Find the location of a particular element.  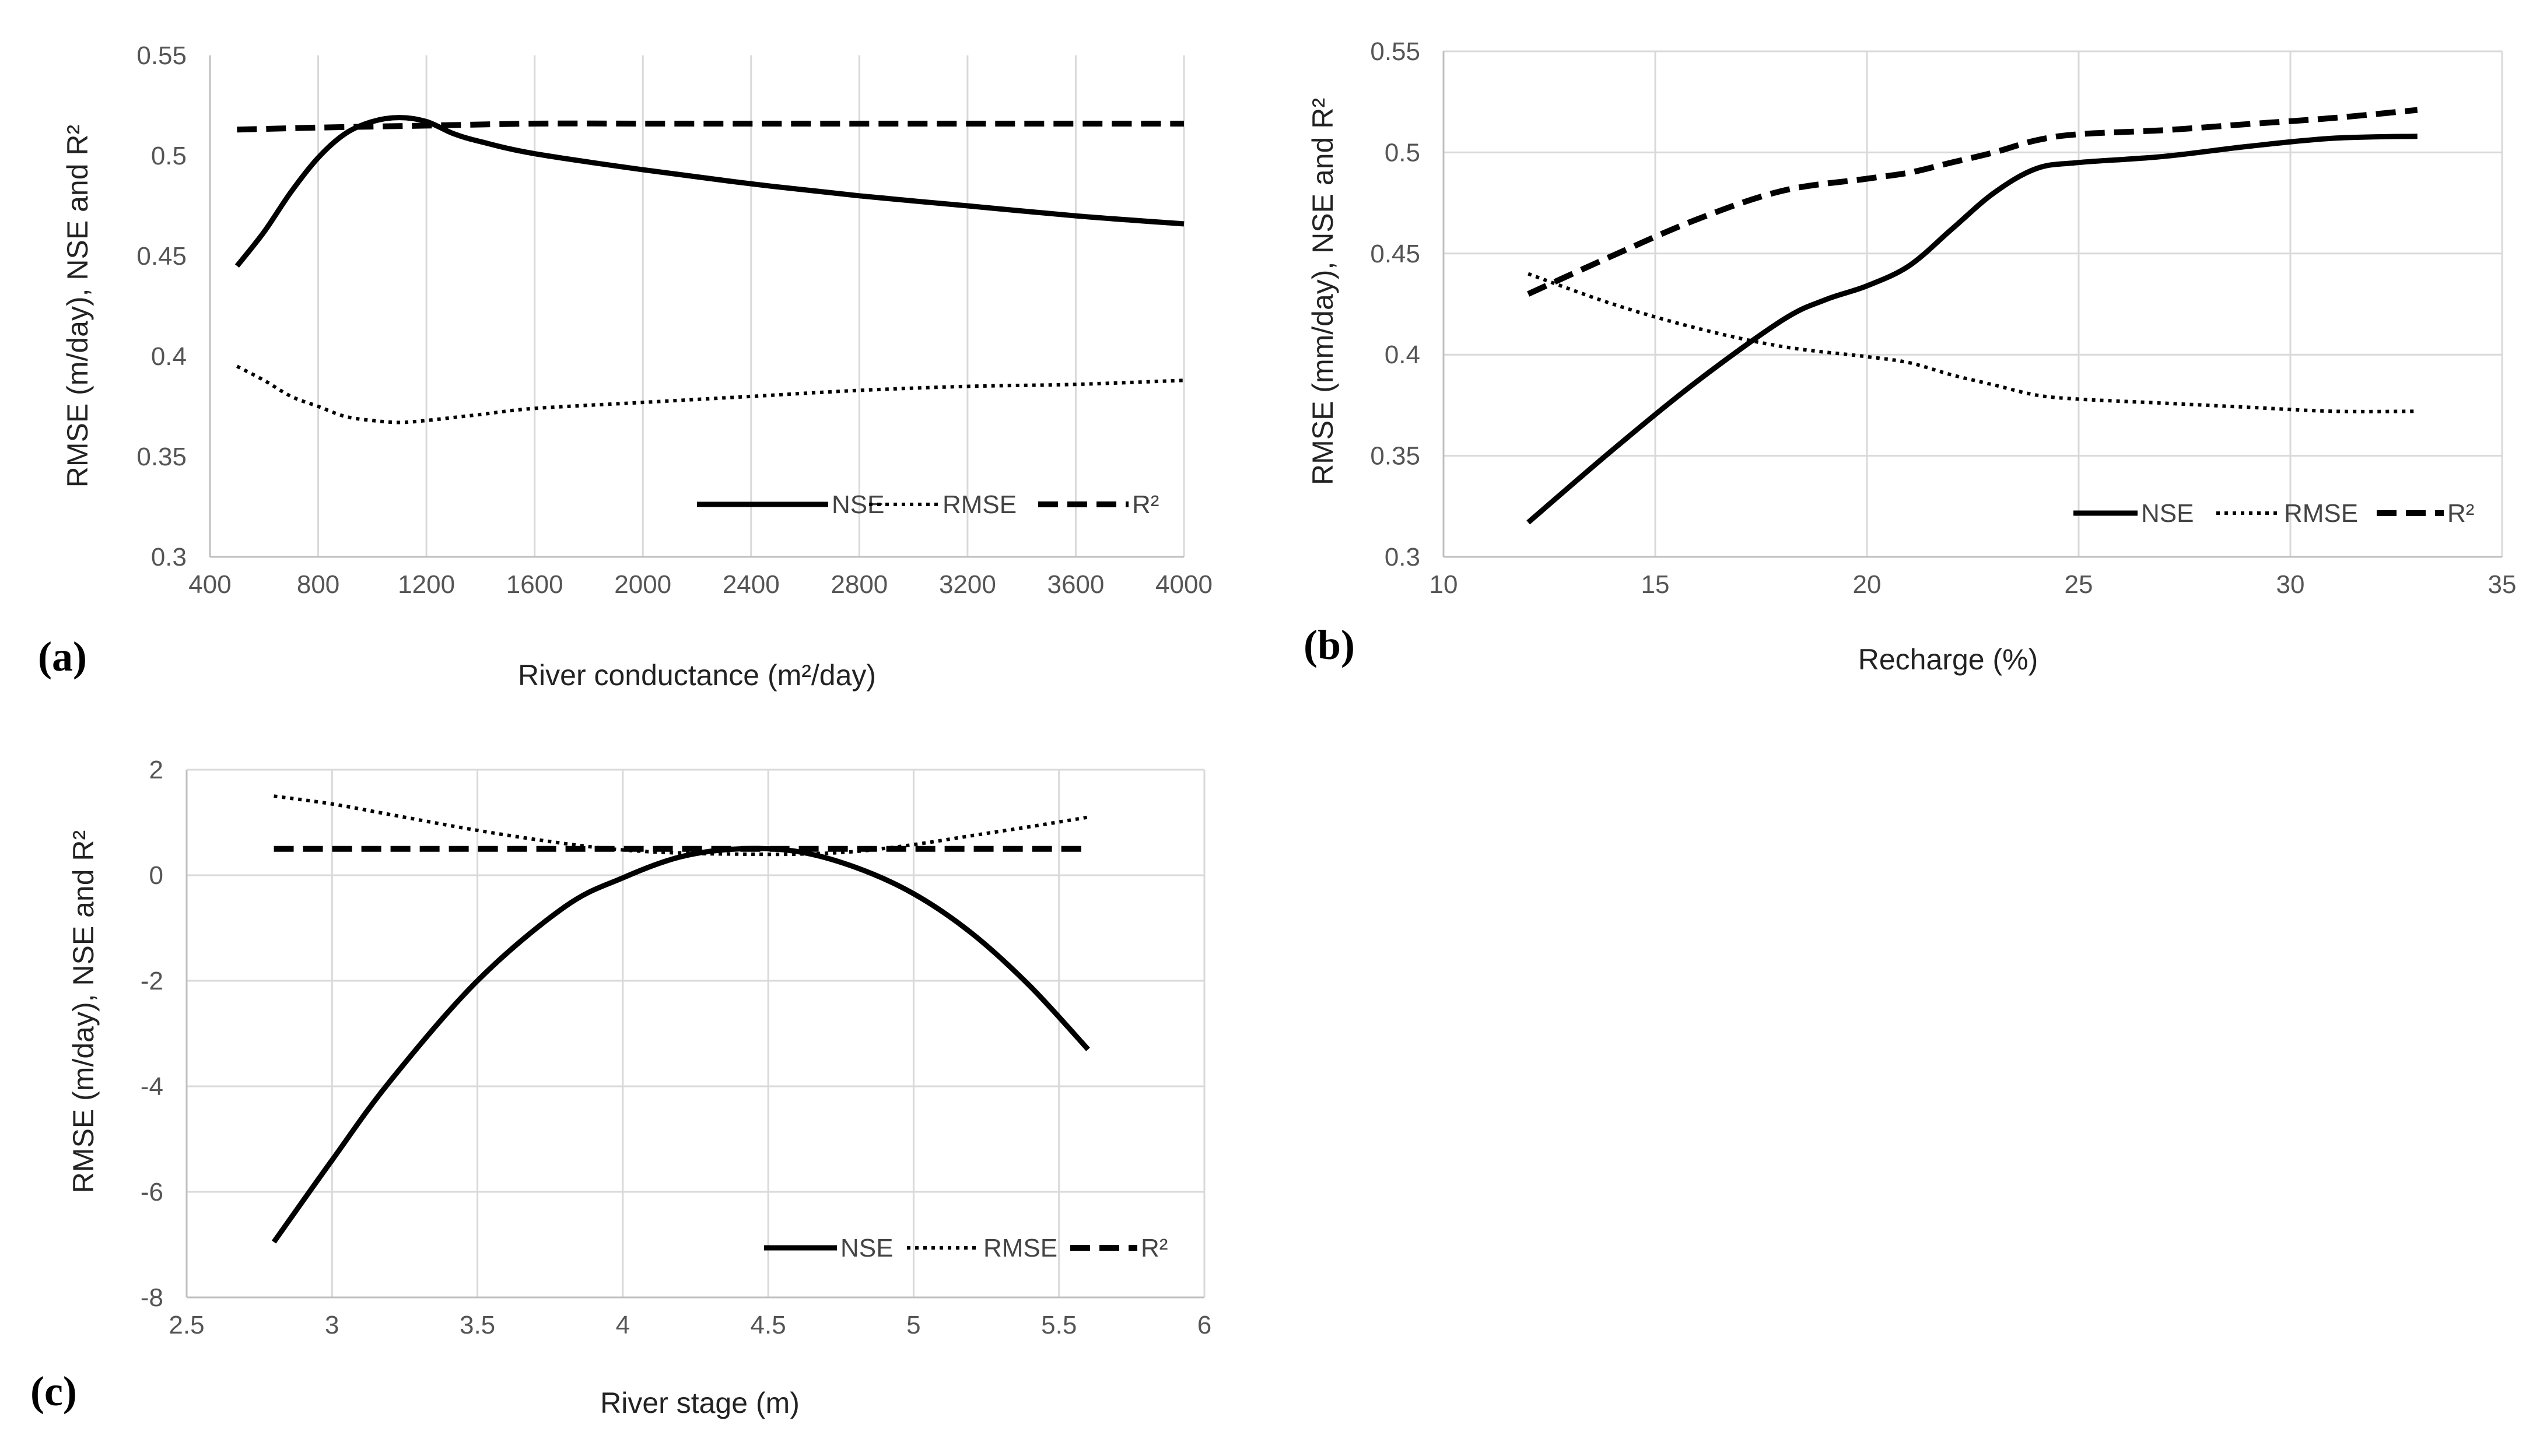

x-tick-label: 10 is located at coordinates (1444, 584).